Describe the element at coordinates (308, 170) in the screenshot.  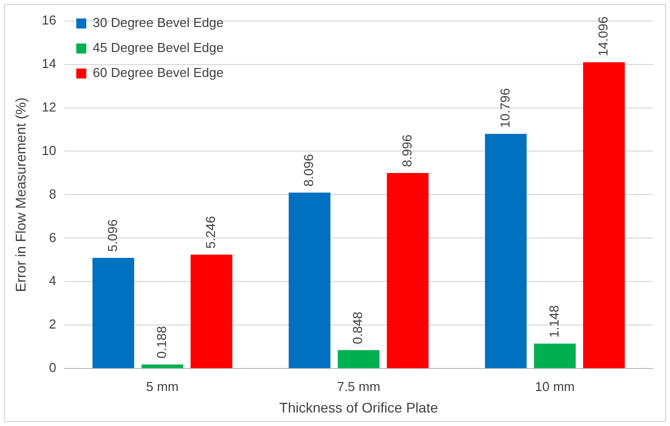
I see `data-label: 8.096` at that location.